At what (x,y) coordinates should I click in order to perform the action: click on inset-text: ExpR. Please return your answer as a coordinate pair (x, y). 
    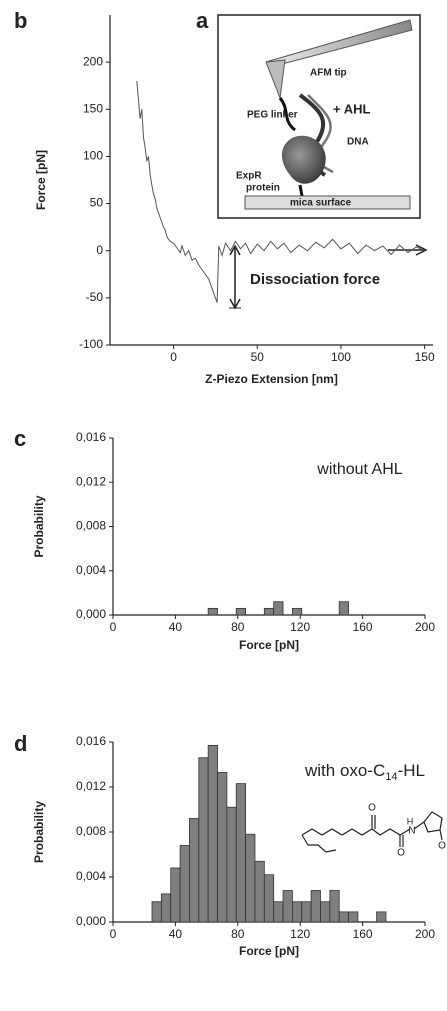
    Looking at the image, I should click on (249, 176).